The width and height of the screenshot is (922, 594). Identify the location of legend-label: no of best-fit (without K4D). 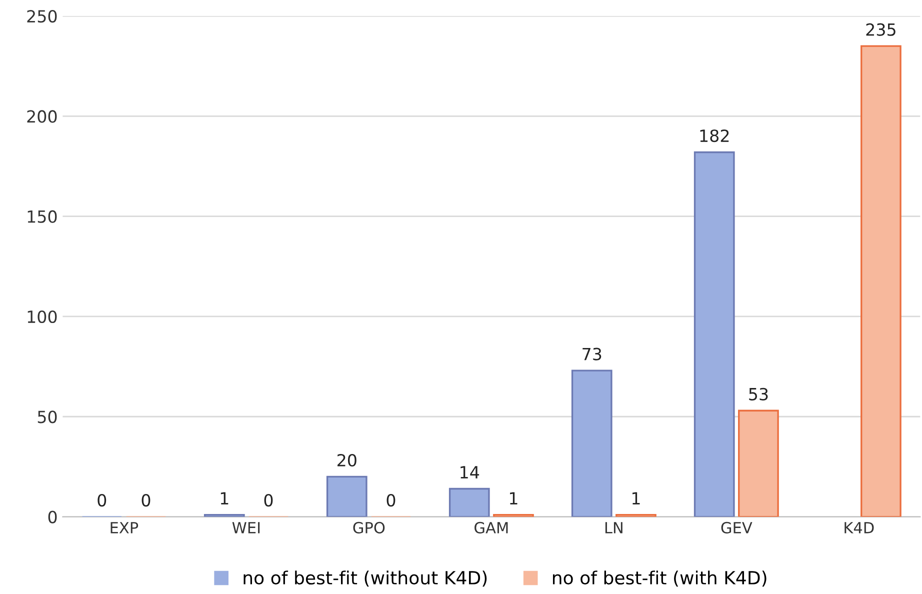
(365, 578).